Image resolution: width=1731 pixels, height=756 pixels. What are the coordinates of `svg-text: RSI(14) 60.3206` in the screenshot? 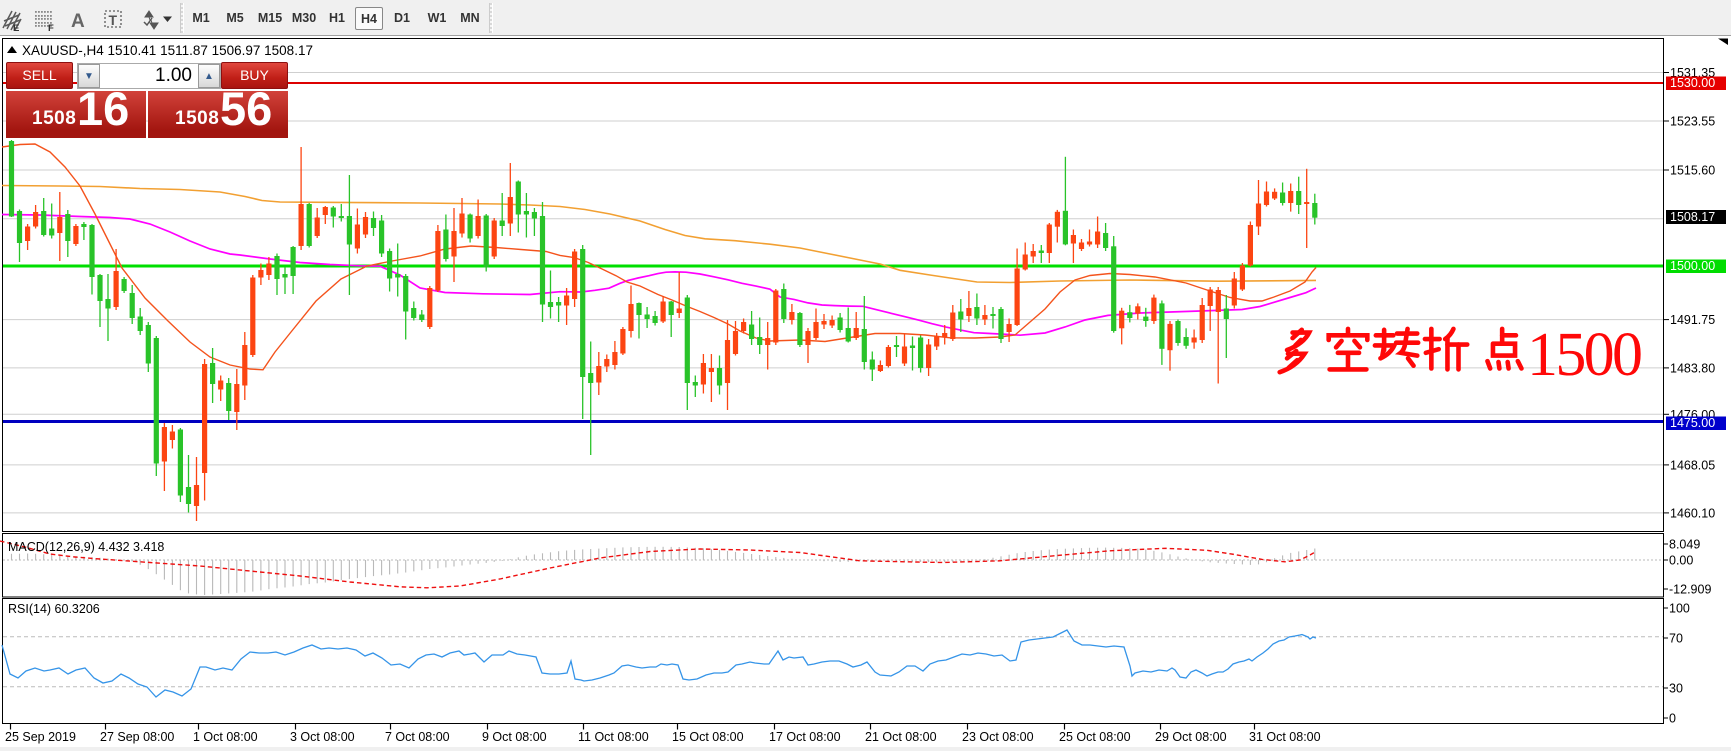 It's located at (54, 609).